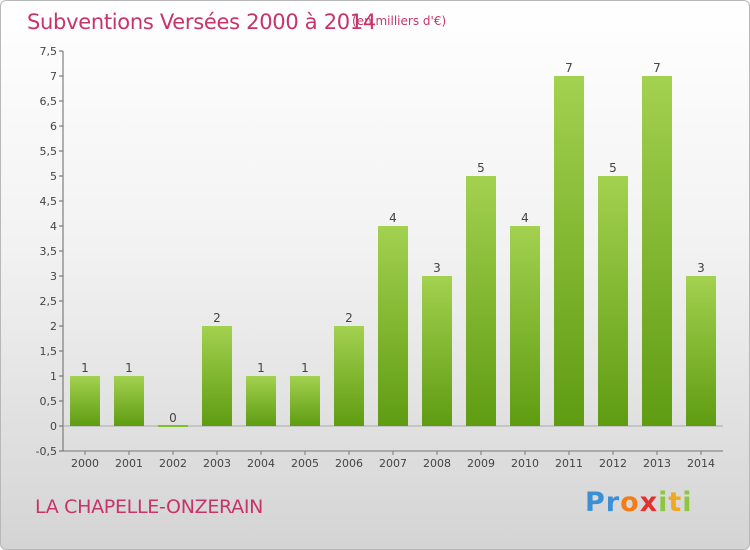 Image resolution: width=750 pixels, height=550 pixels. What do you see at coordinates (53, 326) in the screenshot?
I see `y-tick-label: 2` at bounding box center [53, 326].